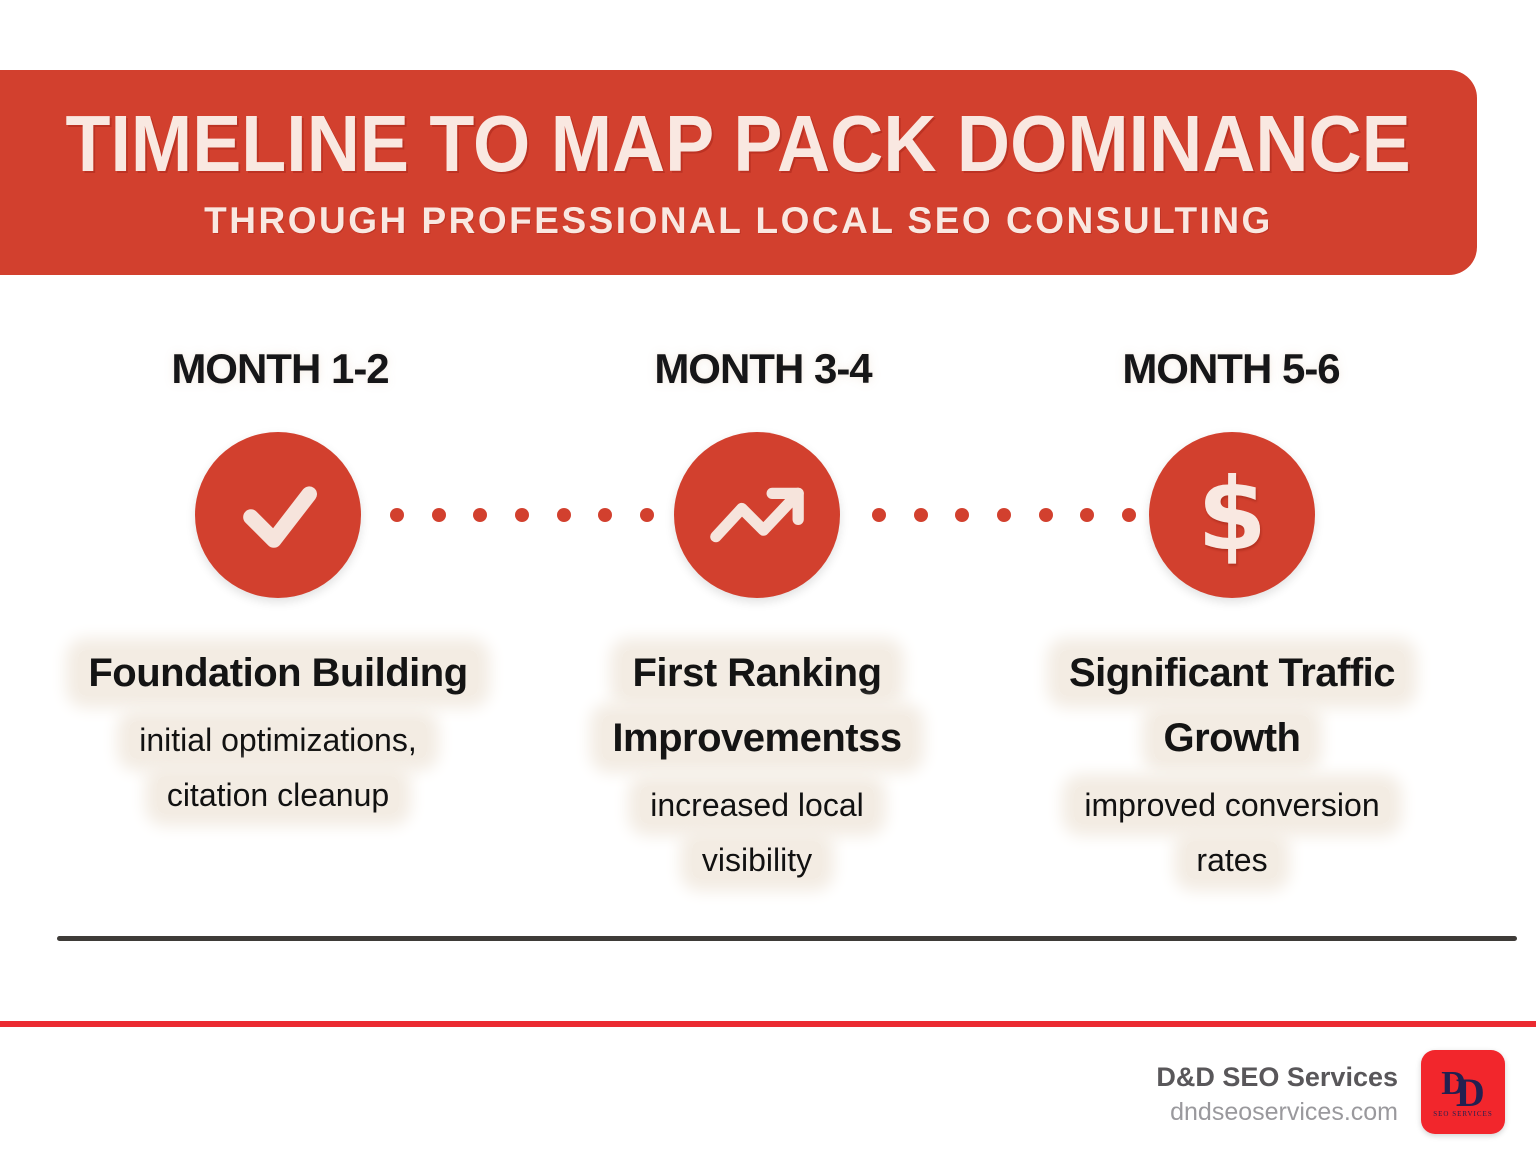 Image resolution: width=1536 pixels, height=1154 pixels. Describe the element at coordinates (1232, 805) in the screenshot. I see `milestone-description-line: improved conversion` at that location.